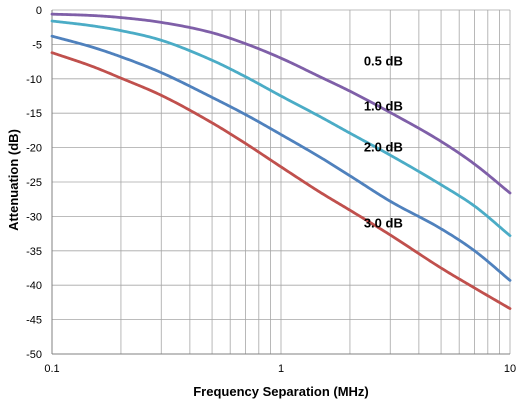  I want to click on x-tick-label: 10, so click(510, 369).